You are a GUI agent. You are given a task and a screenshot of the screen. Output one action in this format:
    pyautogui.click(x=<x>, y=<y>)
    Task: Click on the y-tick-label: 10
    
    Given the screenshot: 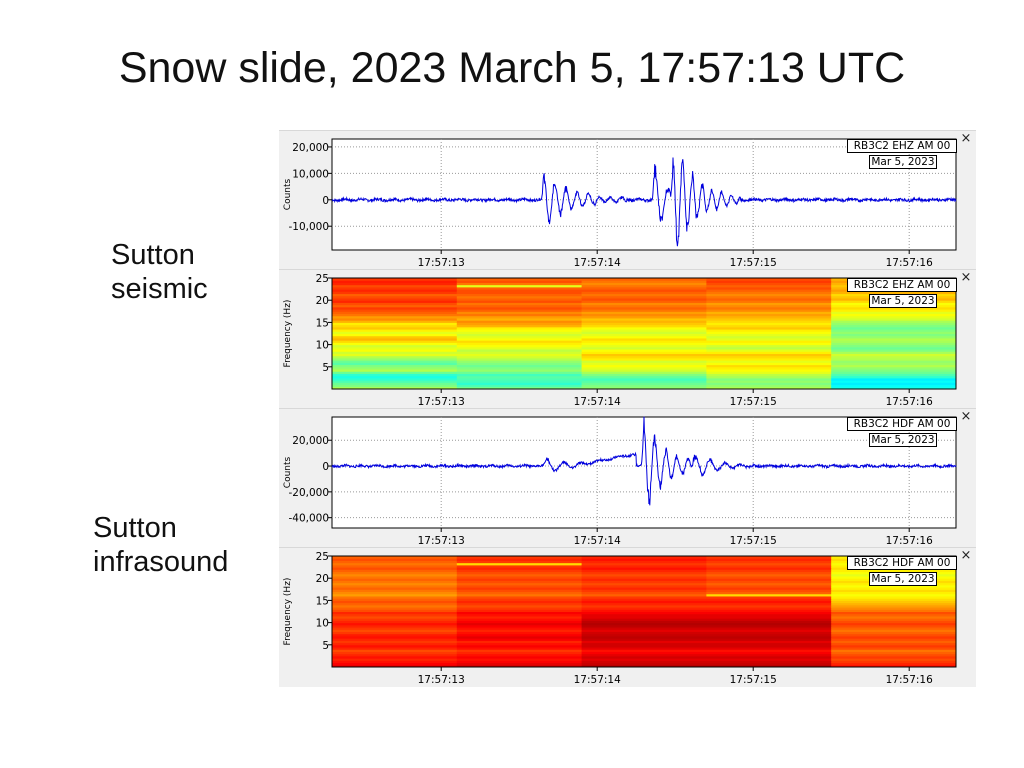 What is the action you would take?
    pyautogui.click(x=322, y=346)
    